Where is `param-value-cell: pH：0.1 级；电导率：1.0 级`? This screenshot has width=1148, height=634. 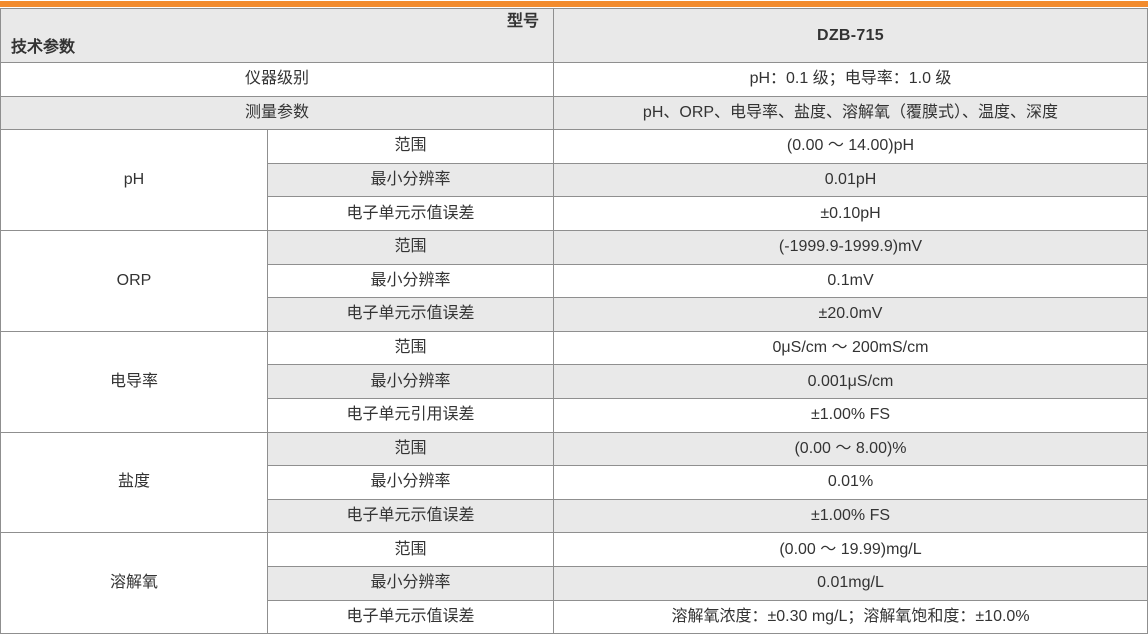
param-value-cell: pH：0.1 级；电导率：1.0 级 is located at coordinates (850, 79).